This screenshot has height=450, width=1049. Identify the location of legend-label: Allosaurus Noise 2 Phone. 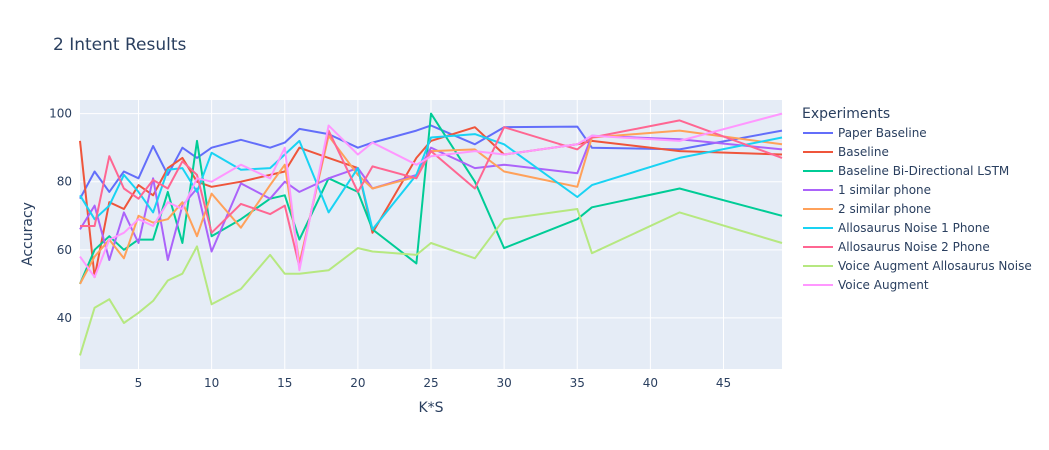
(914, 247).